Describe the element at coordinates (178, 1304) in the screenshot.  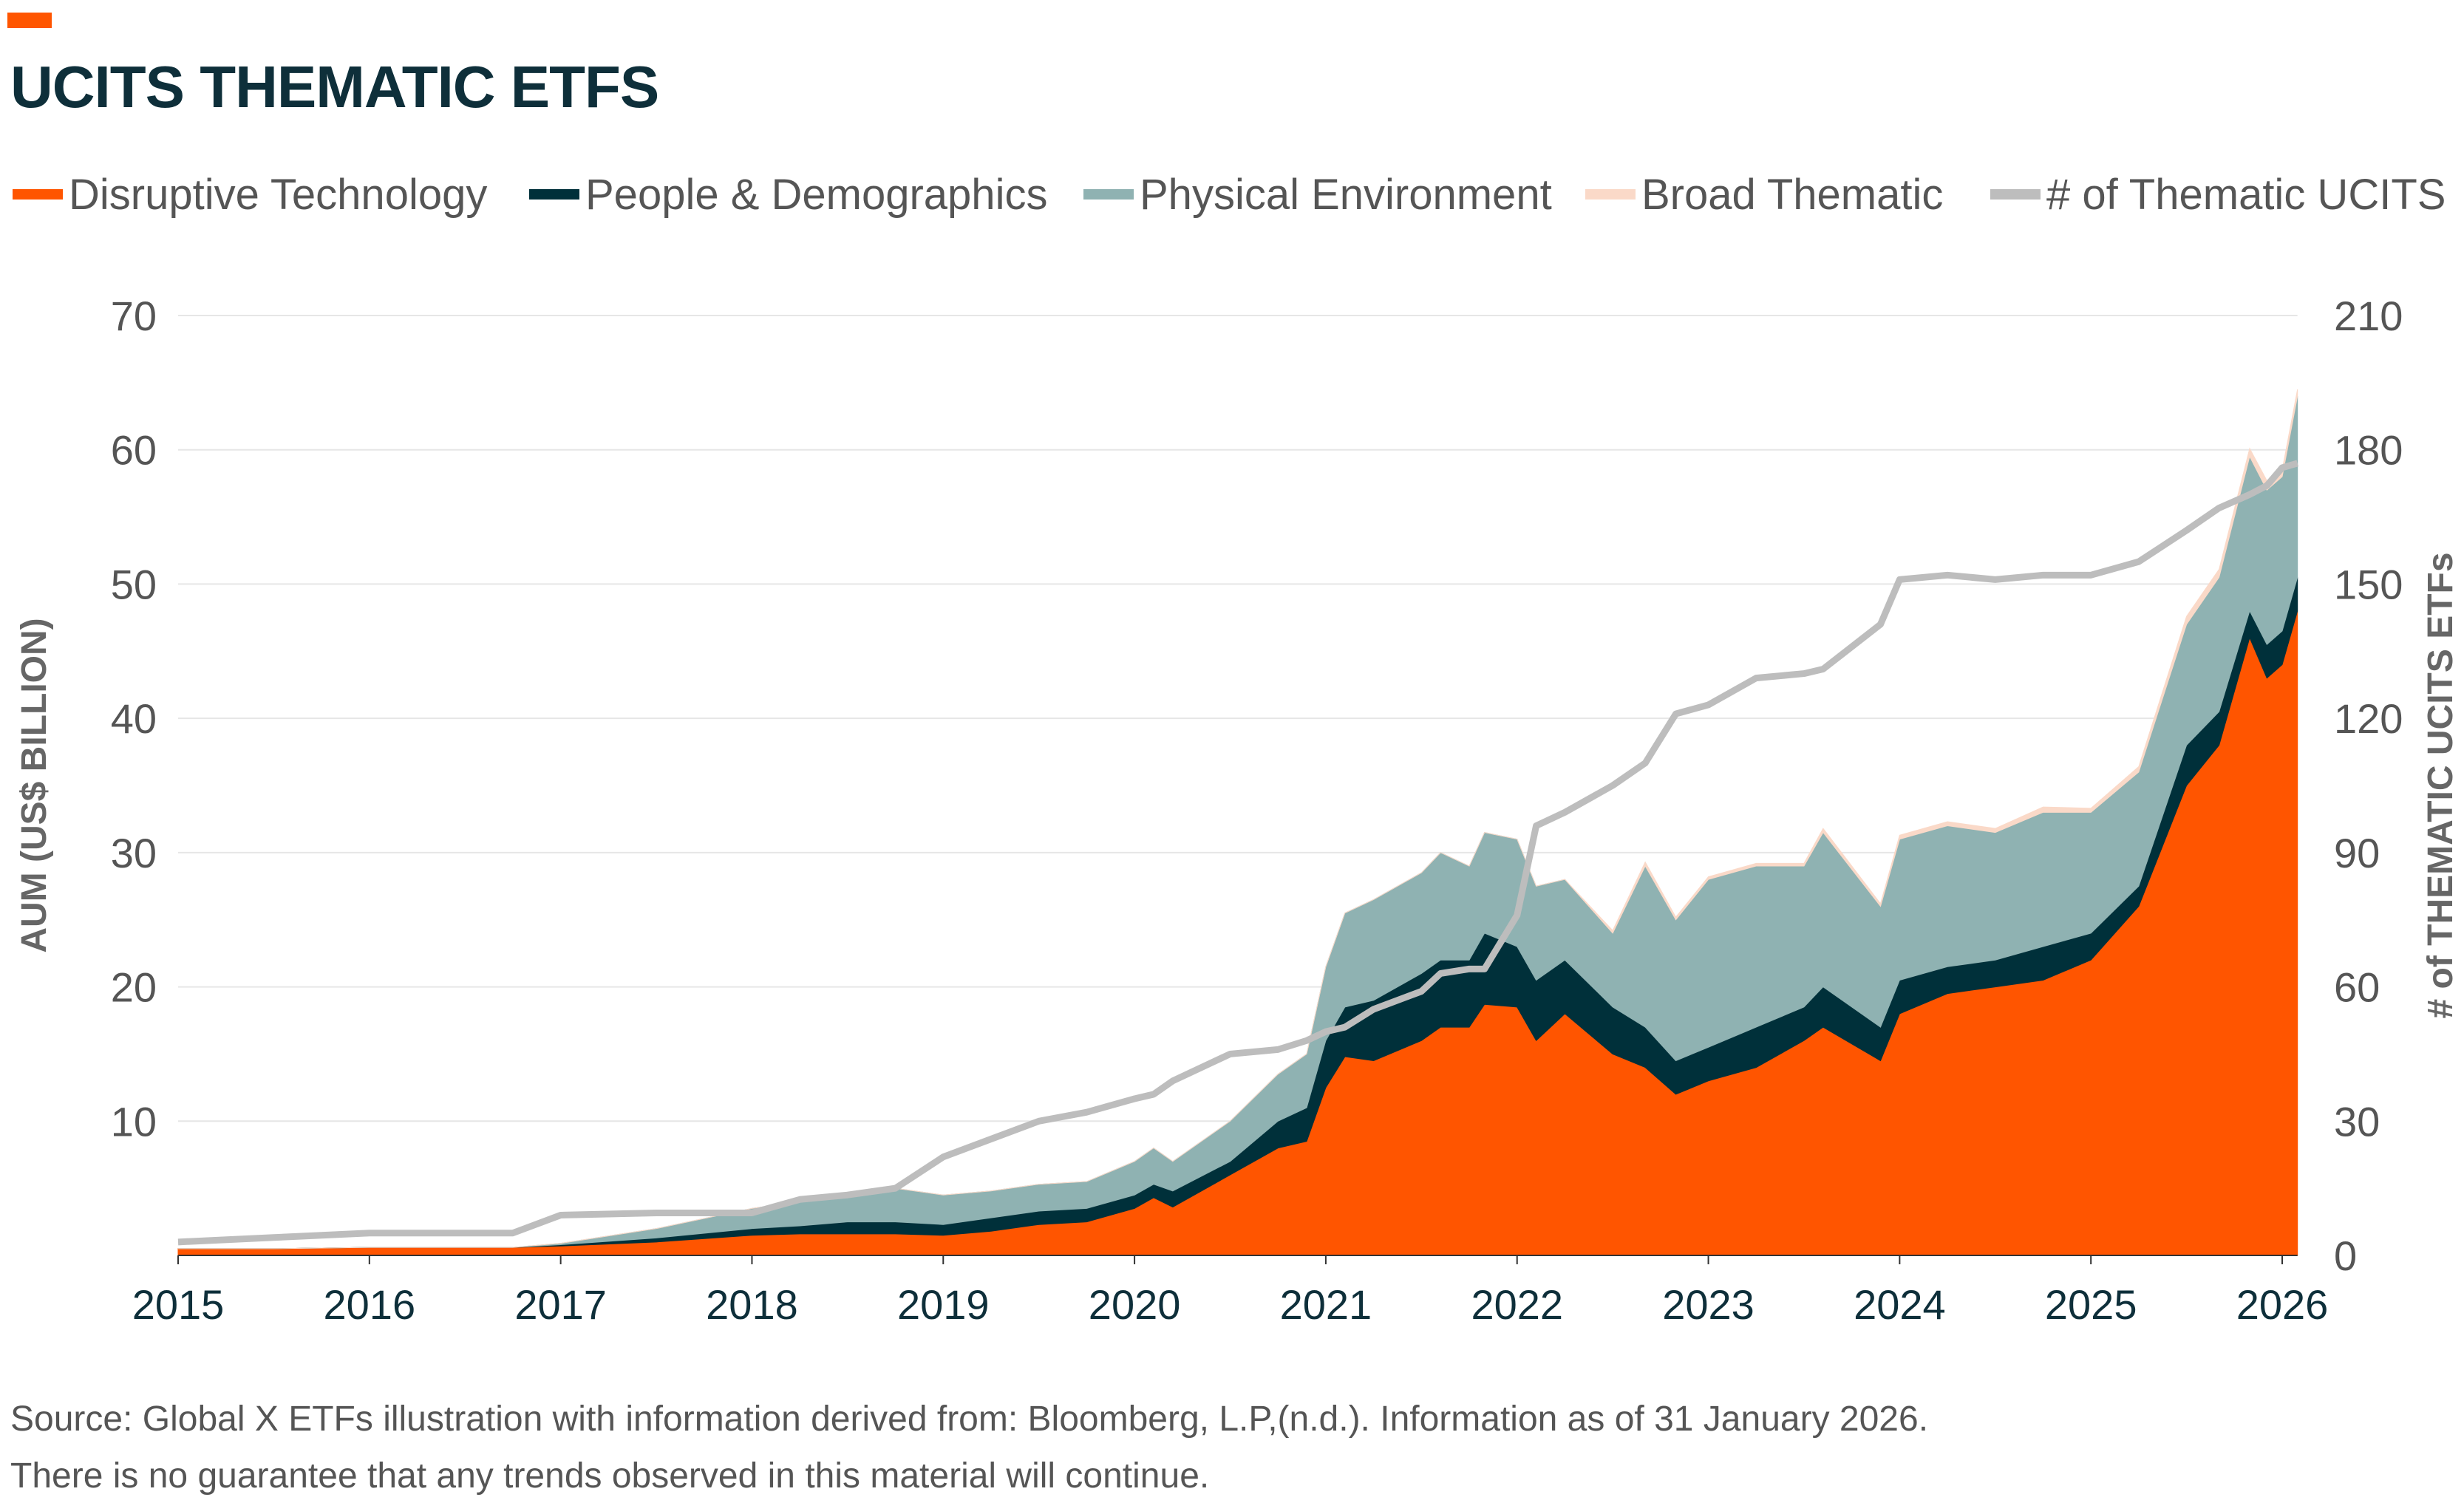
I see `x-tick-label: 2015` at that location.